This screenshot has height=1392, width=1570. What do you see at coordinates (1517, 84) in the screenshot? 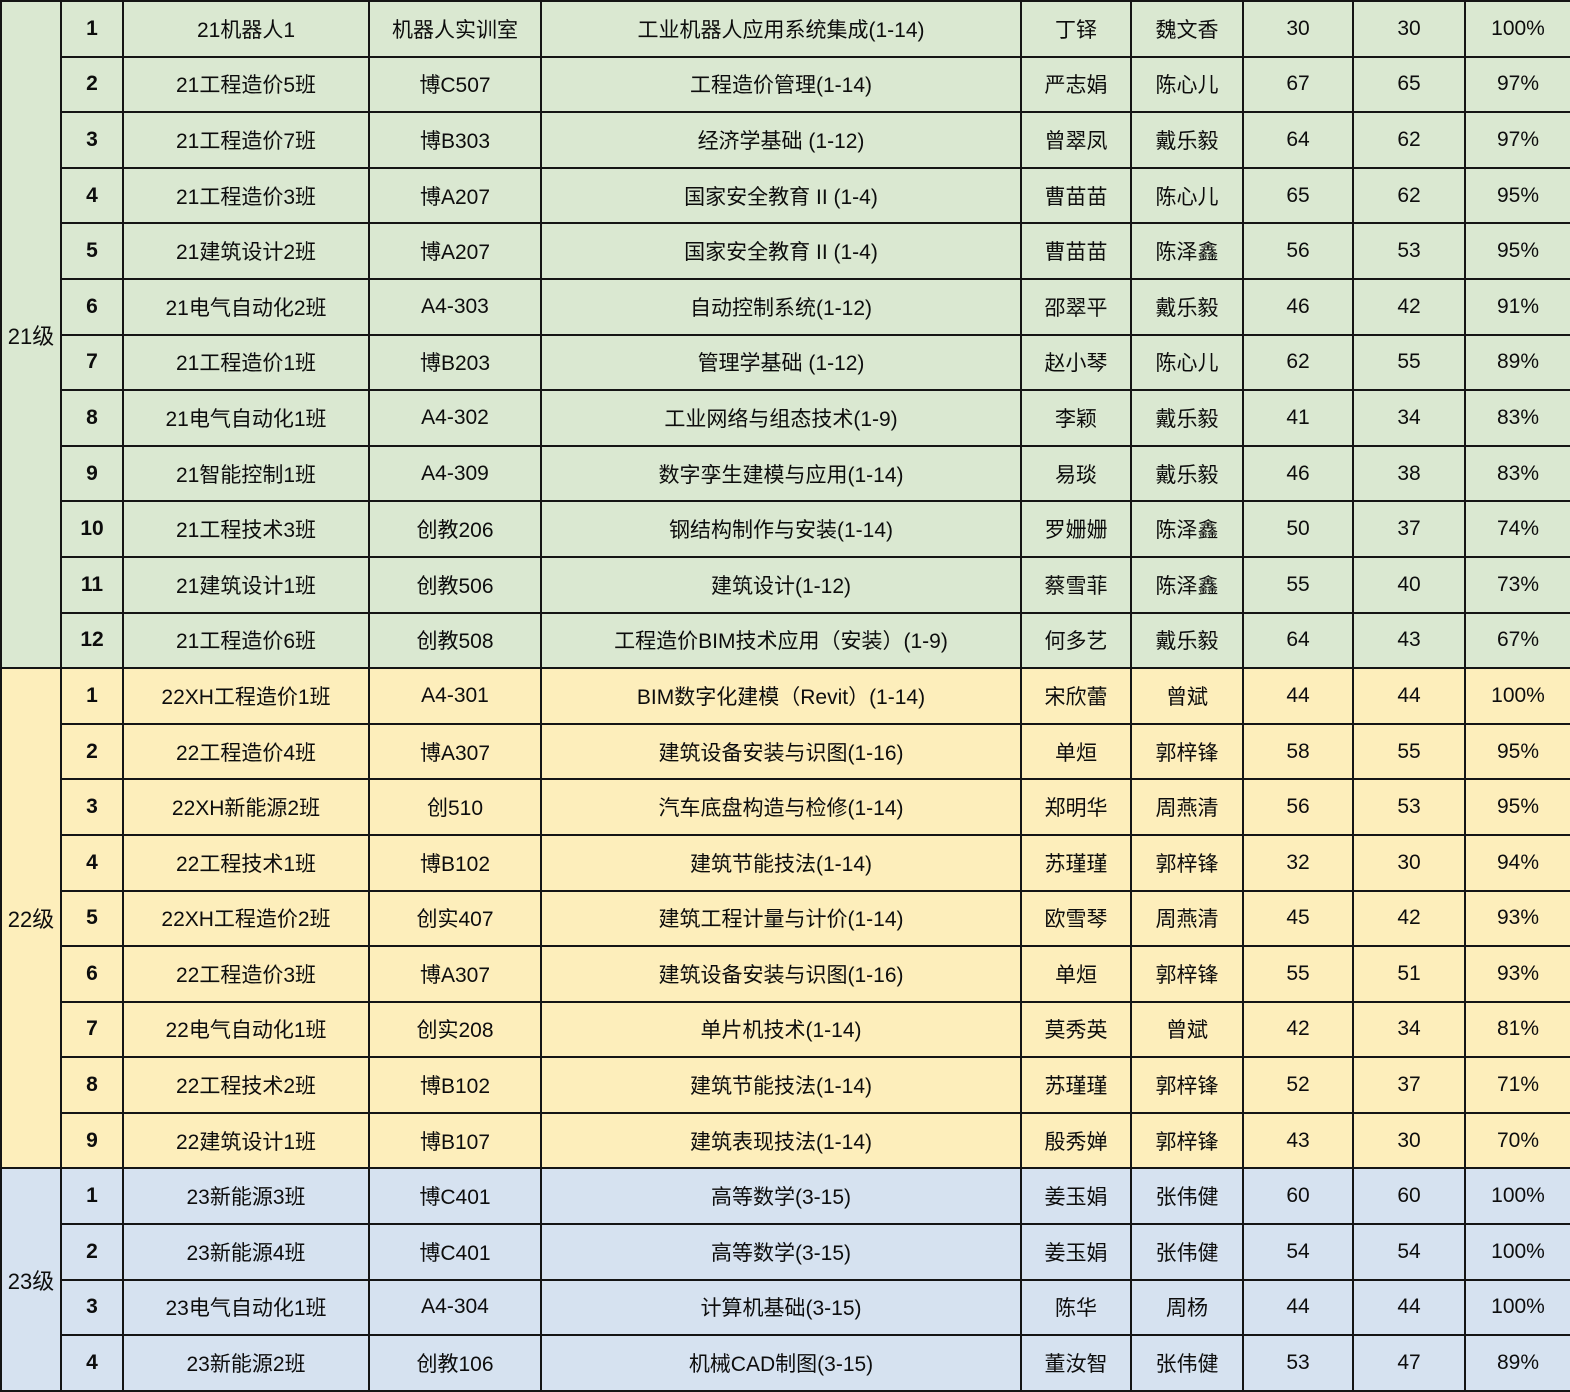
I see `attendance-rate-cell: 97%` at bounding box center [1517, 84].